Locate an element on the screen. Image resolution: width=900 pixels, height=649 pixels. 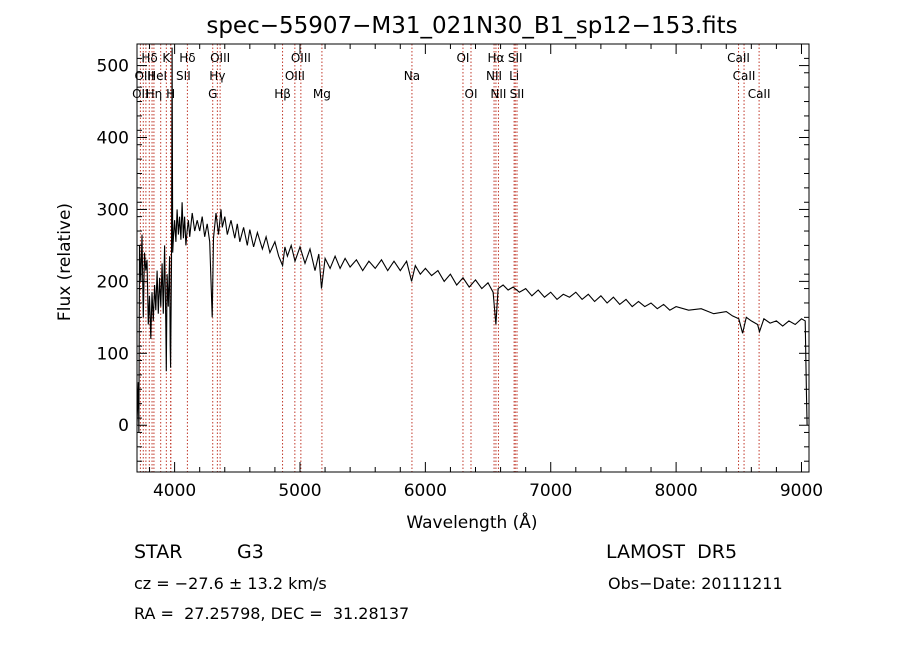
object-subclass: G3 is located at coordinates (250, 552).